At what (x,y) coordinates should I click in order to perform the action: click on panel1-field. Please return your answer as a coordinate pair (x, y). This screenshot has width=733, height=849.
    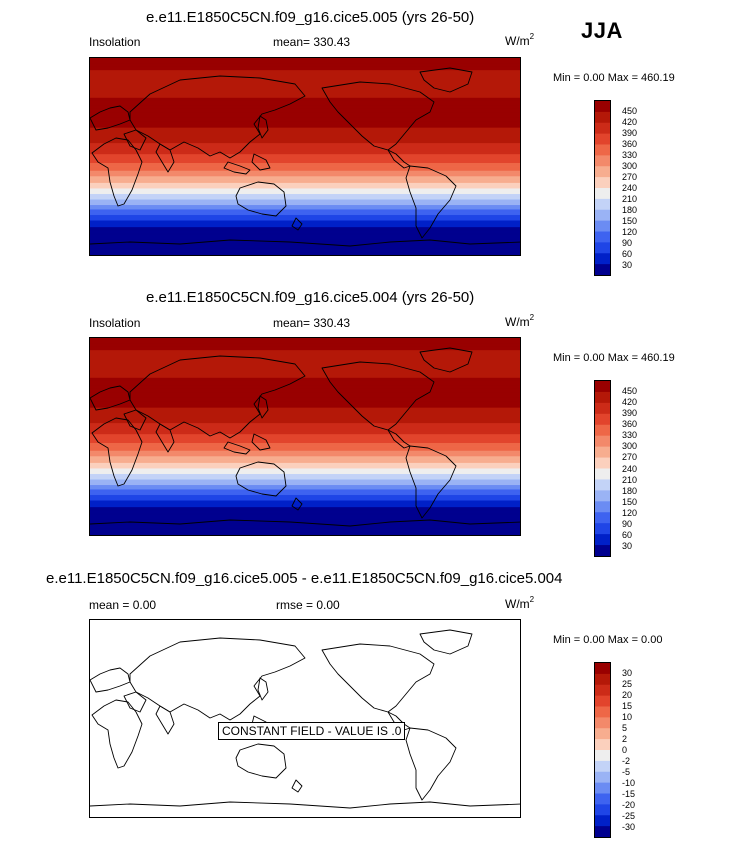
    Looking at the image, I should click on (305, 156).